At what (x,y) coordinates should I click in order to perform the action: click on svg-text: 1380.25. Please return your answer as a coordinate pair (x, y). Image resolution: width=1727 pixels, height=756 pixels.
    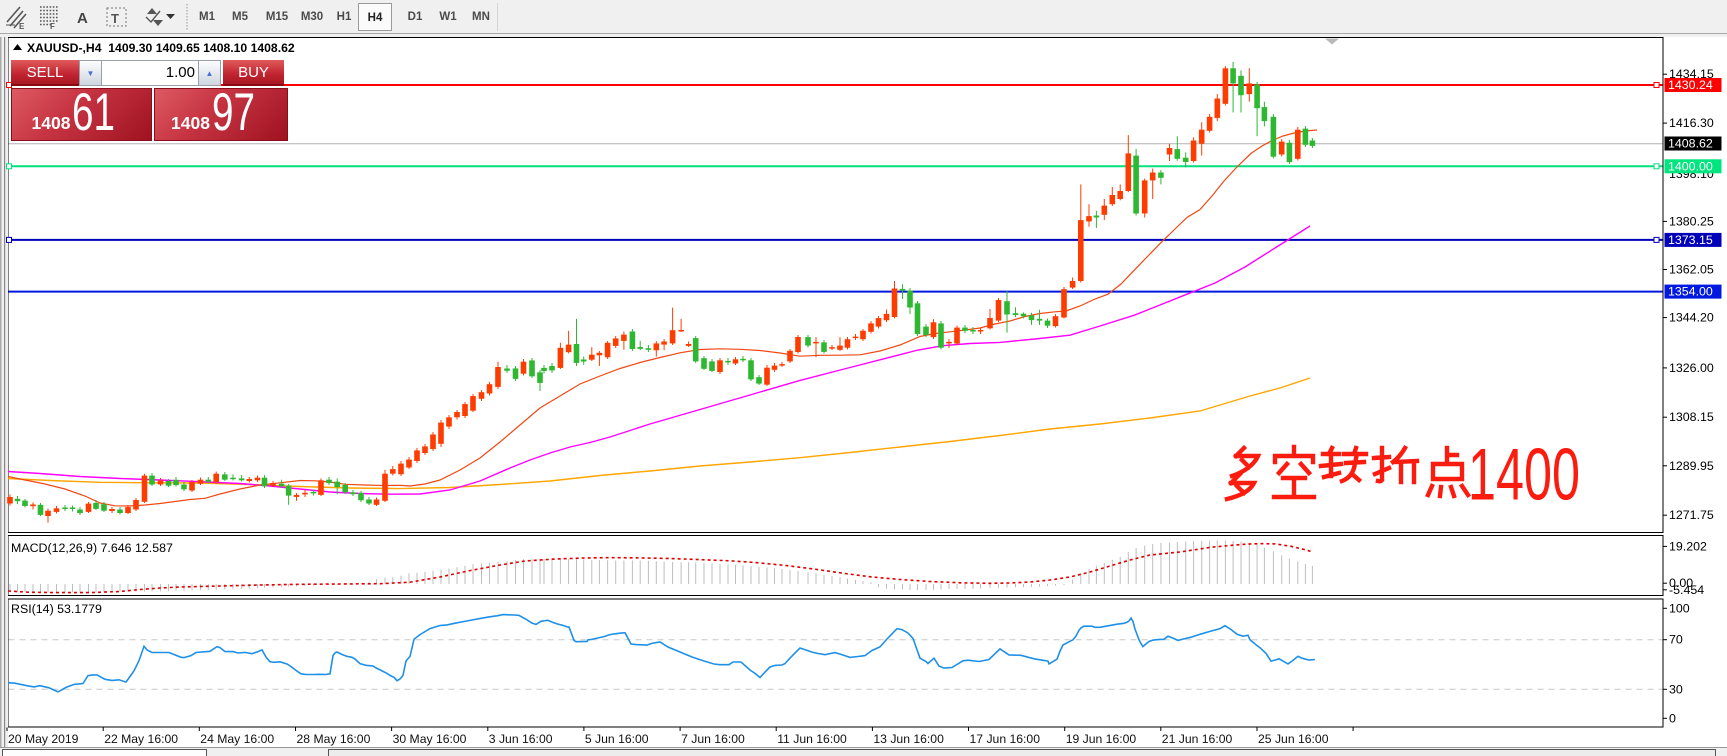
    Looking at the image, I should click on (1691, 221).